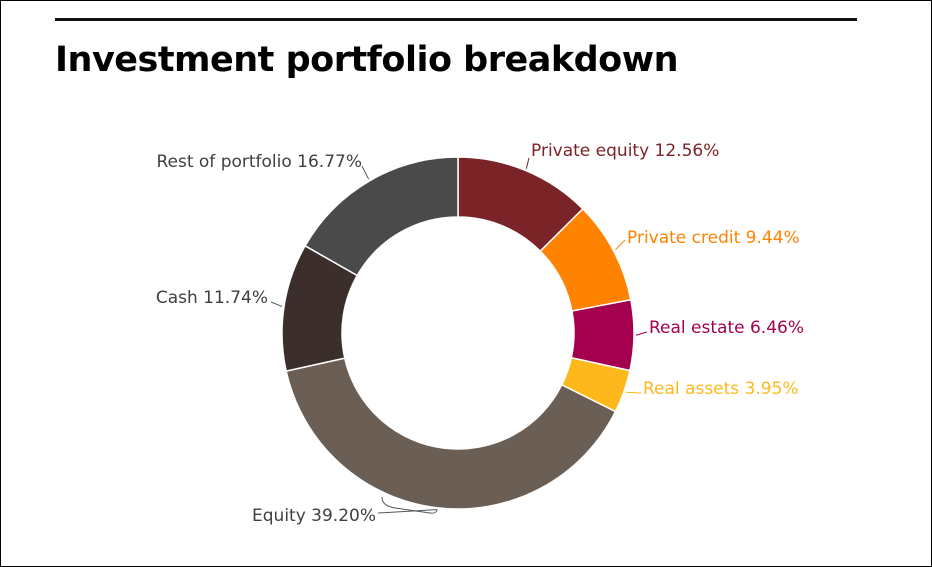 The height and width of the screenshot is (567, 932). What do you see at coordinates (365, 172) in the screenshot?
I see `leader-rest-of-portfolio` at bounding box center [365, 172].